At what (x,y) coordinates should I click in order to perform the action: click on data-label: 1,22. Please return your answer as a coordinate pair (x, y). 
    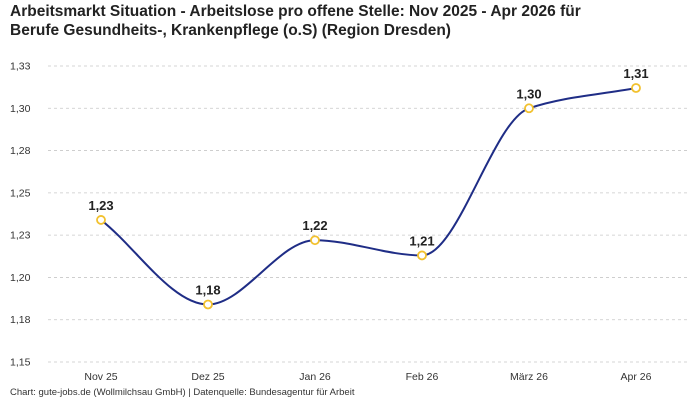
    Looking at the image, I should click on (314, 225).